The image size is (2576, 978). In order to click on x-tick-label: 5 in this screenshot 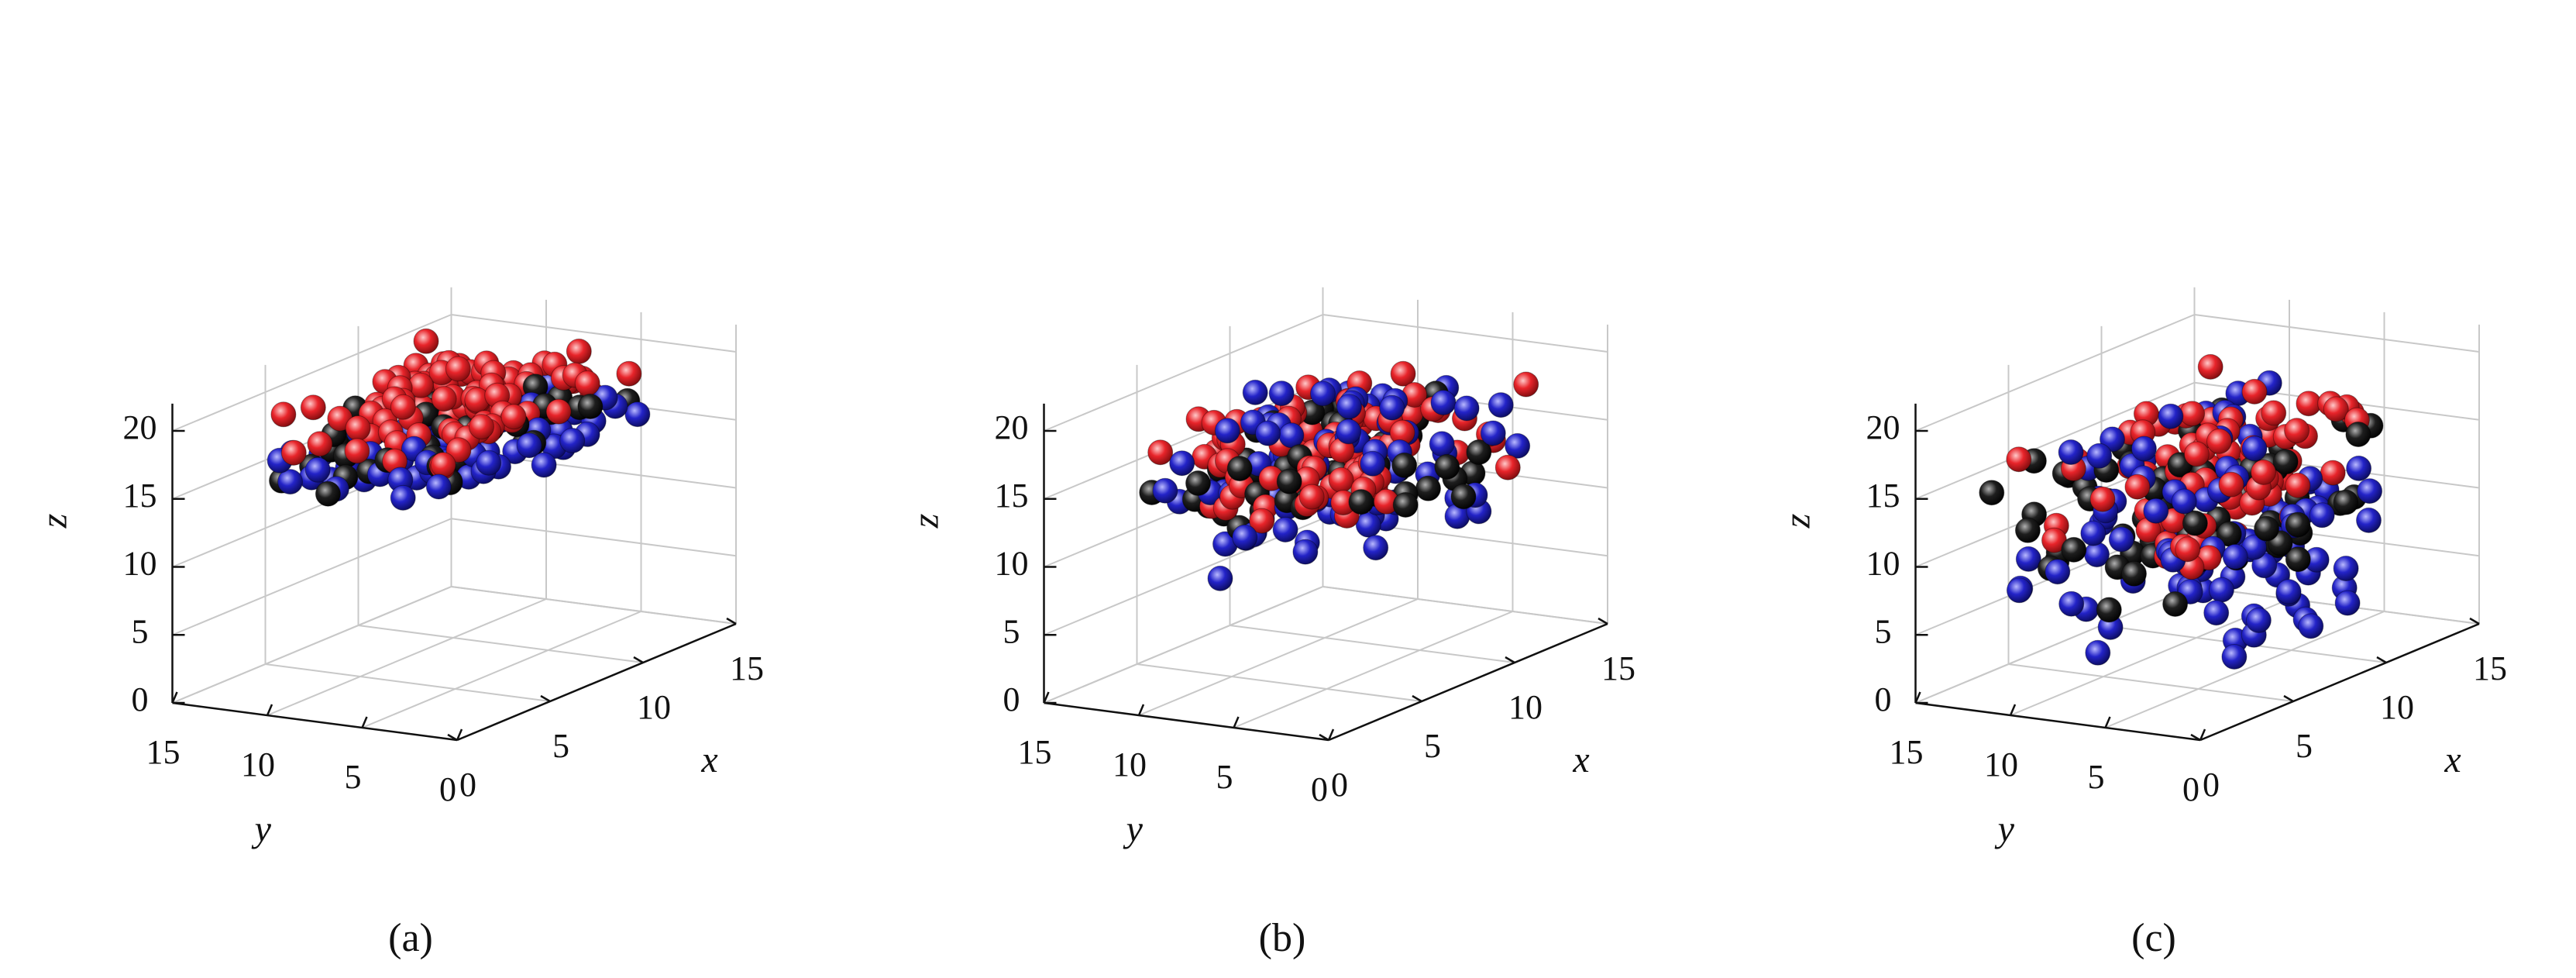, I will do `click(1432, 746)`.